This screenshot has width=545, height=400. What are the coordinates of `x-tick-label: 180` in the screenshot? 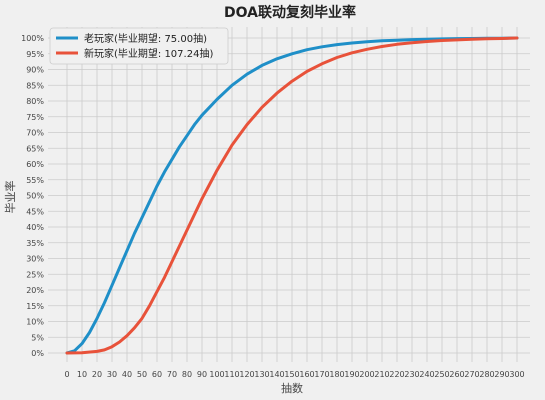 It's located at (336, 374).